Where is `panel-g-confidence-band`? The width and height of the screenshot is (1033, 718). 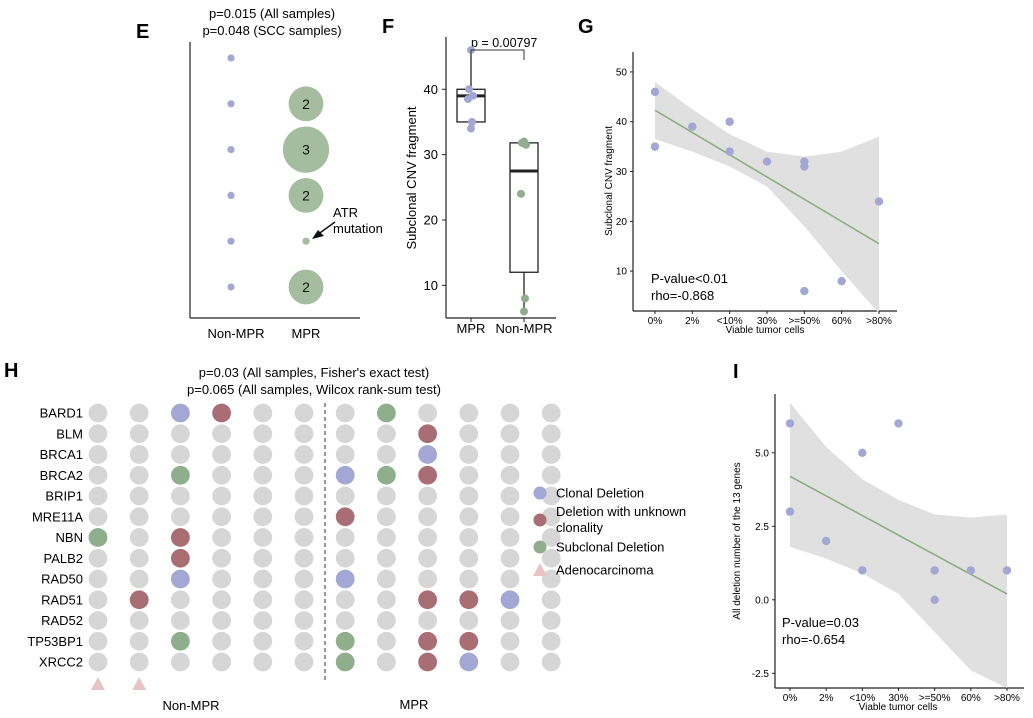
panel-g-confidence-band is located at coordinates (767, 197).